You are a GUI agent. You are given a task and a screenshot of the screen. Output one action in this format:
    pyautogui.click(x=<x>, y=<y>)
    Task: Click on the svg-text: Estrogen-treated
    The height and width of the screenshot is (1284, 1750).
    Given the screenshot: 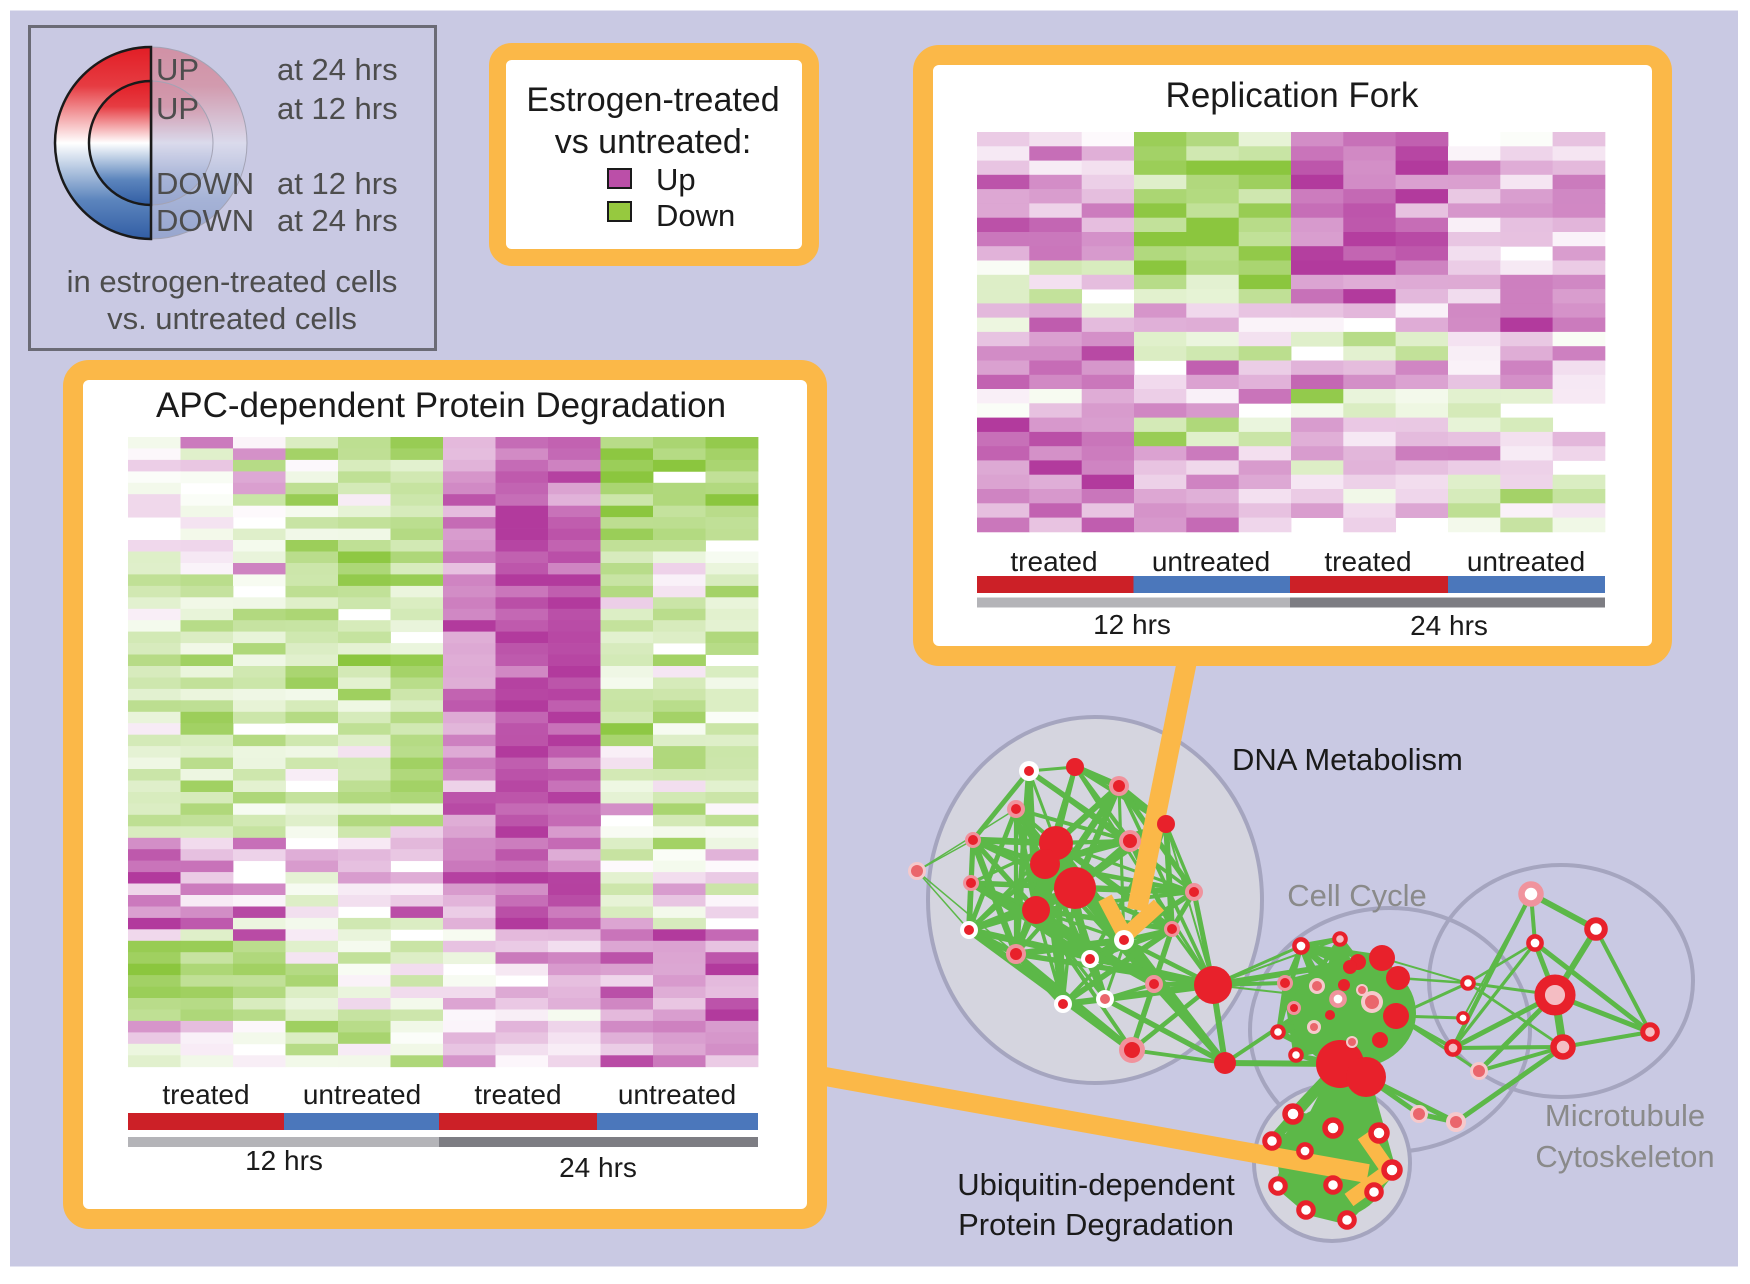 What is the action you would take?
    pyautogui.click(x=652, y=100)
    